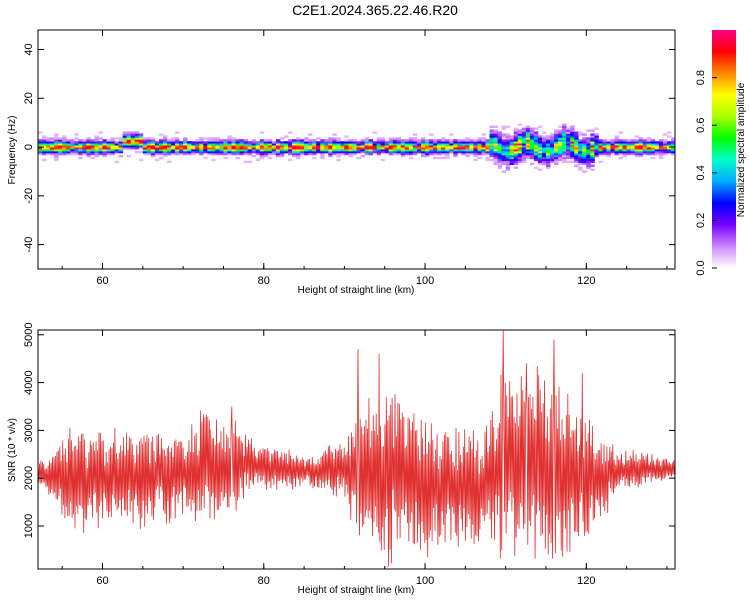 The height and width of the screenshot is (600, 750). What do you see at coordinates (356, 148) in the screenshot?
I see `spectrogram-cells` at bounding box center [356, 148].